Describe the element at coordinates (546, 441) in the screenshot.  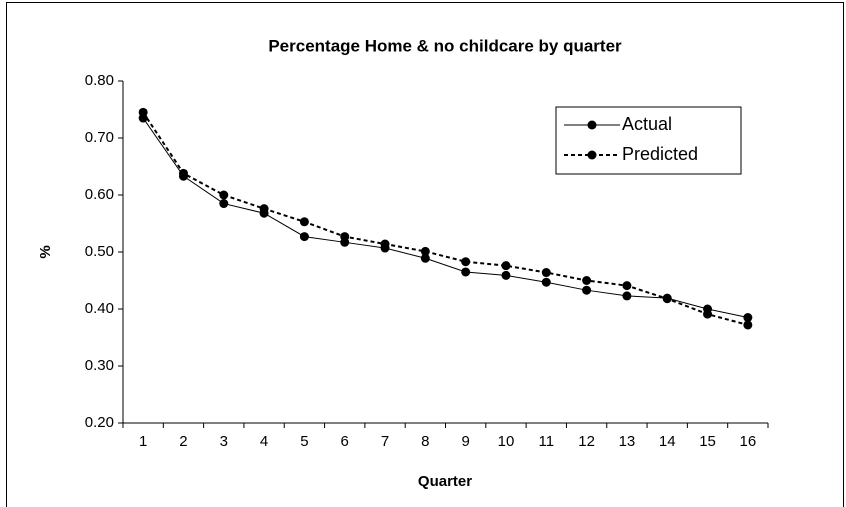
I see `x-tick-label: 11` at that location.